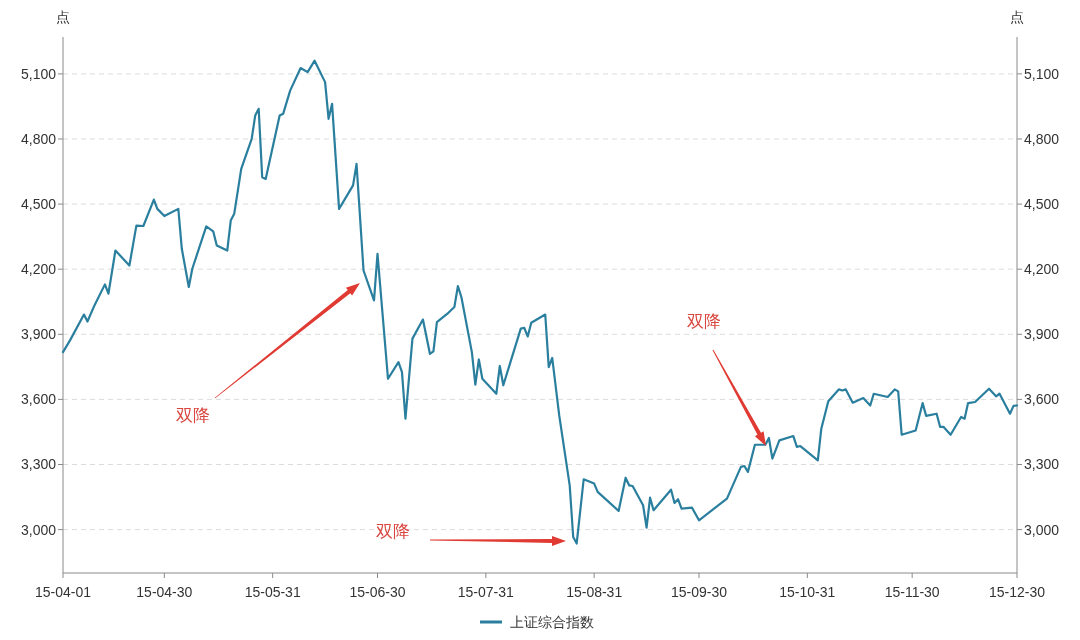 This screenshot has height=640, width=1080. I want to click on y-tick-label: 3,600, so click(38, 399).